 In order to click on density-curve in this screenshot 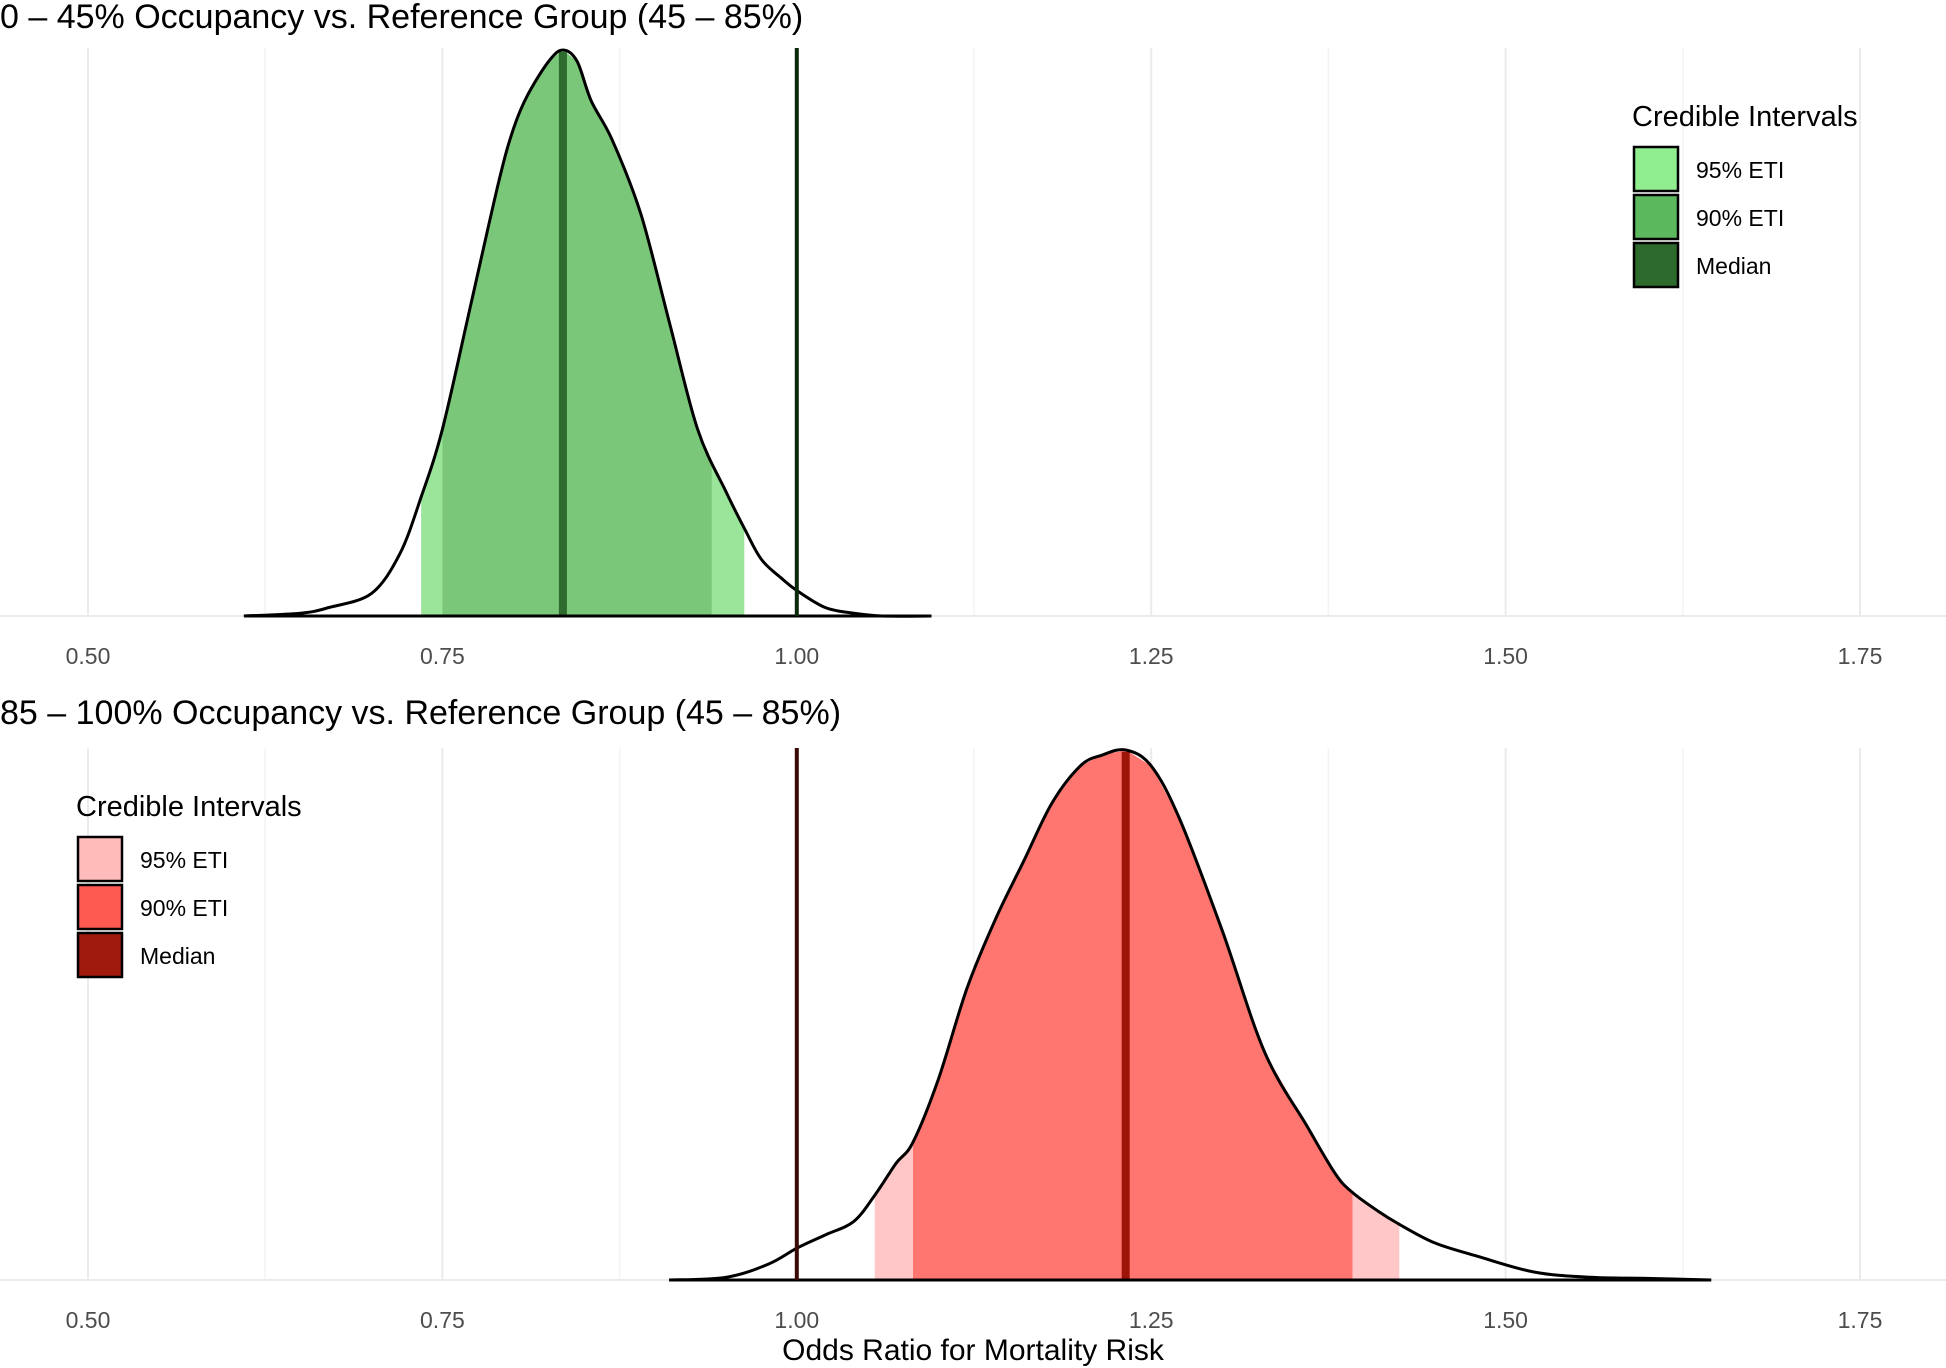, I will do `click(587, 333)`.